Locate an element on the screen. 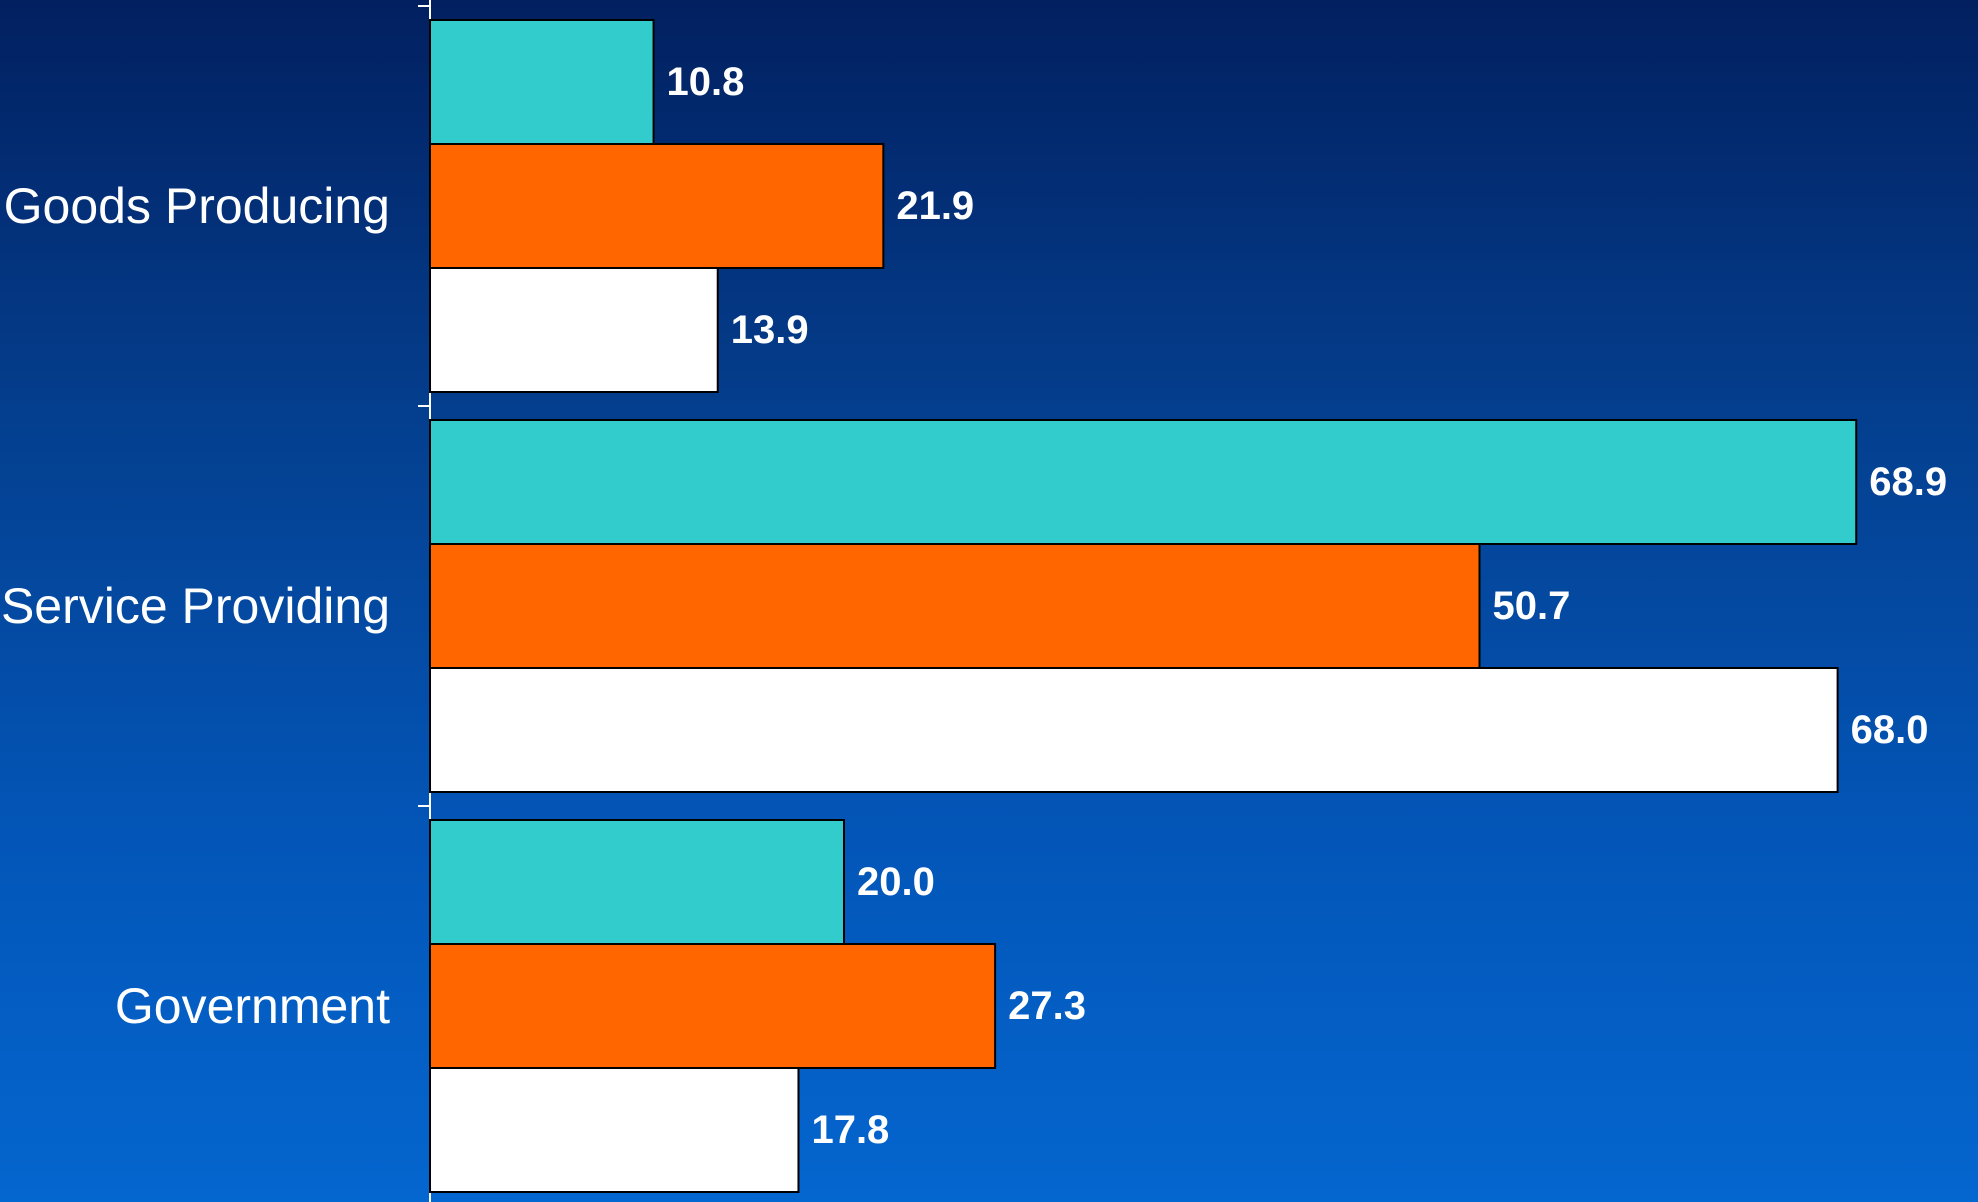  data-label: 13.9 is located at coordinates (770, 330).